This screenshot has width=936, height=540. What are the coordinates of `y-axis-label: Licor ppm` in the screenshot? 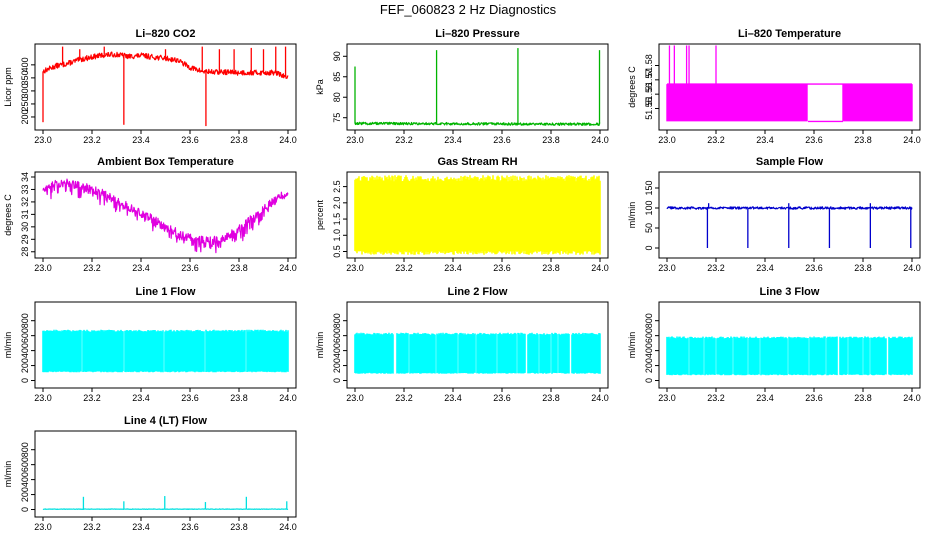 It's located at (8, 87).